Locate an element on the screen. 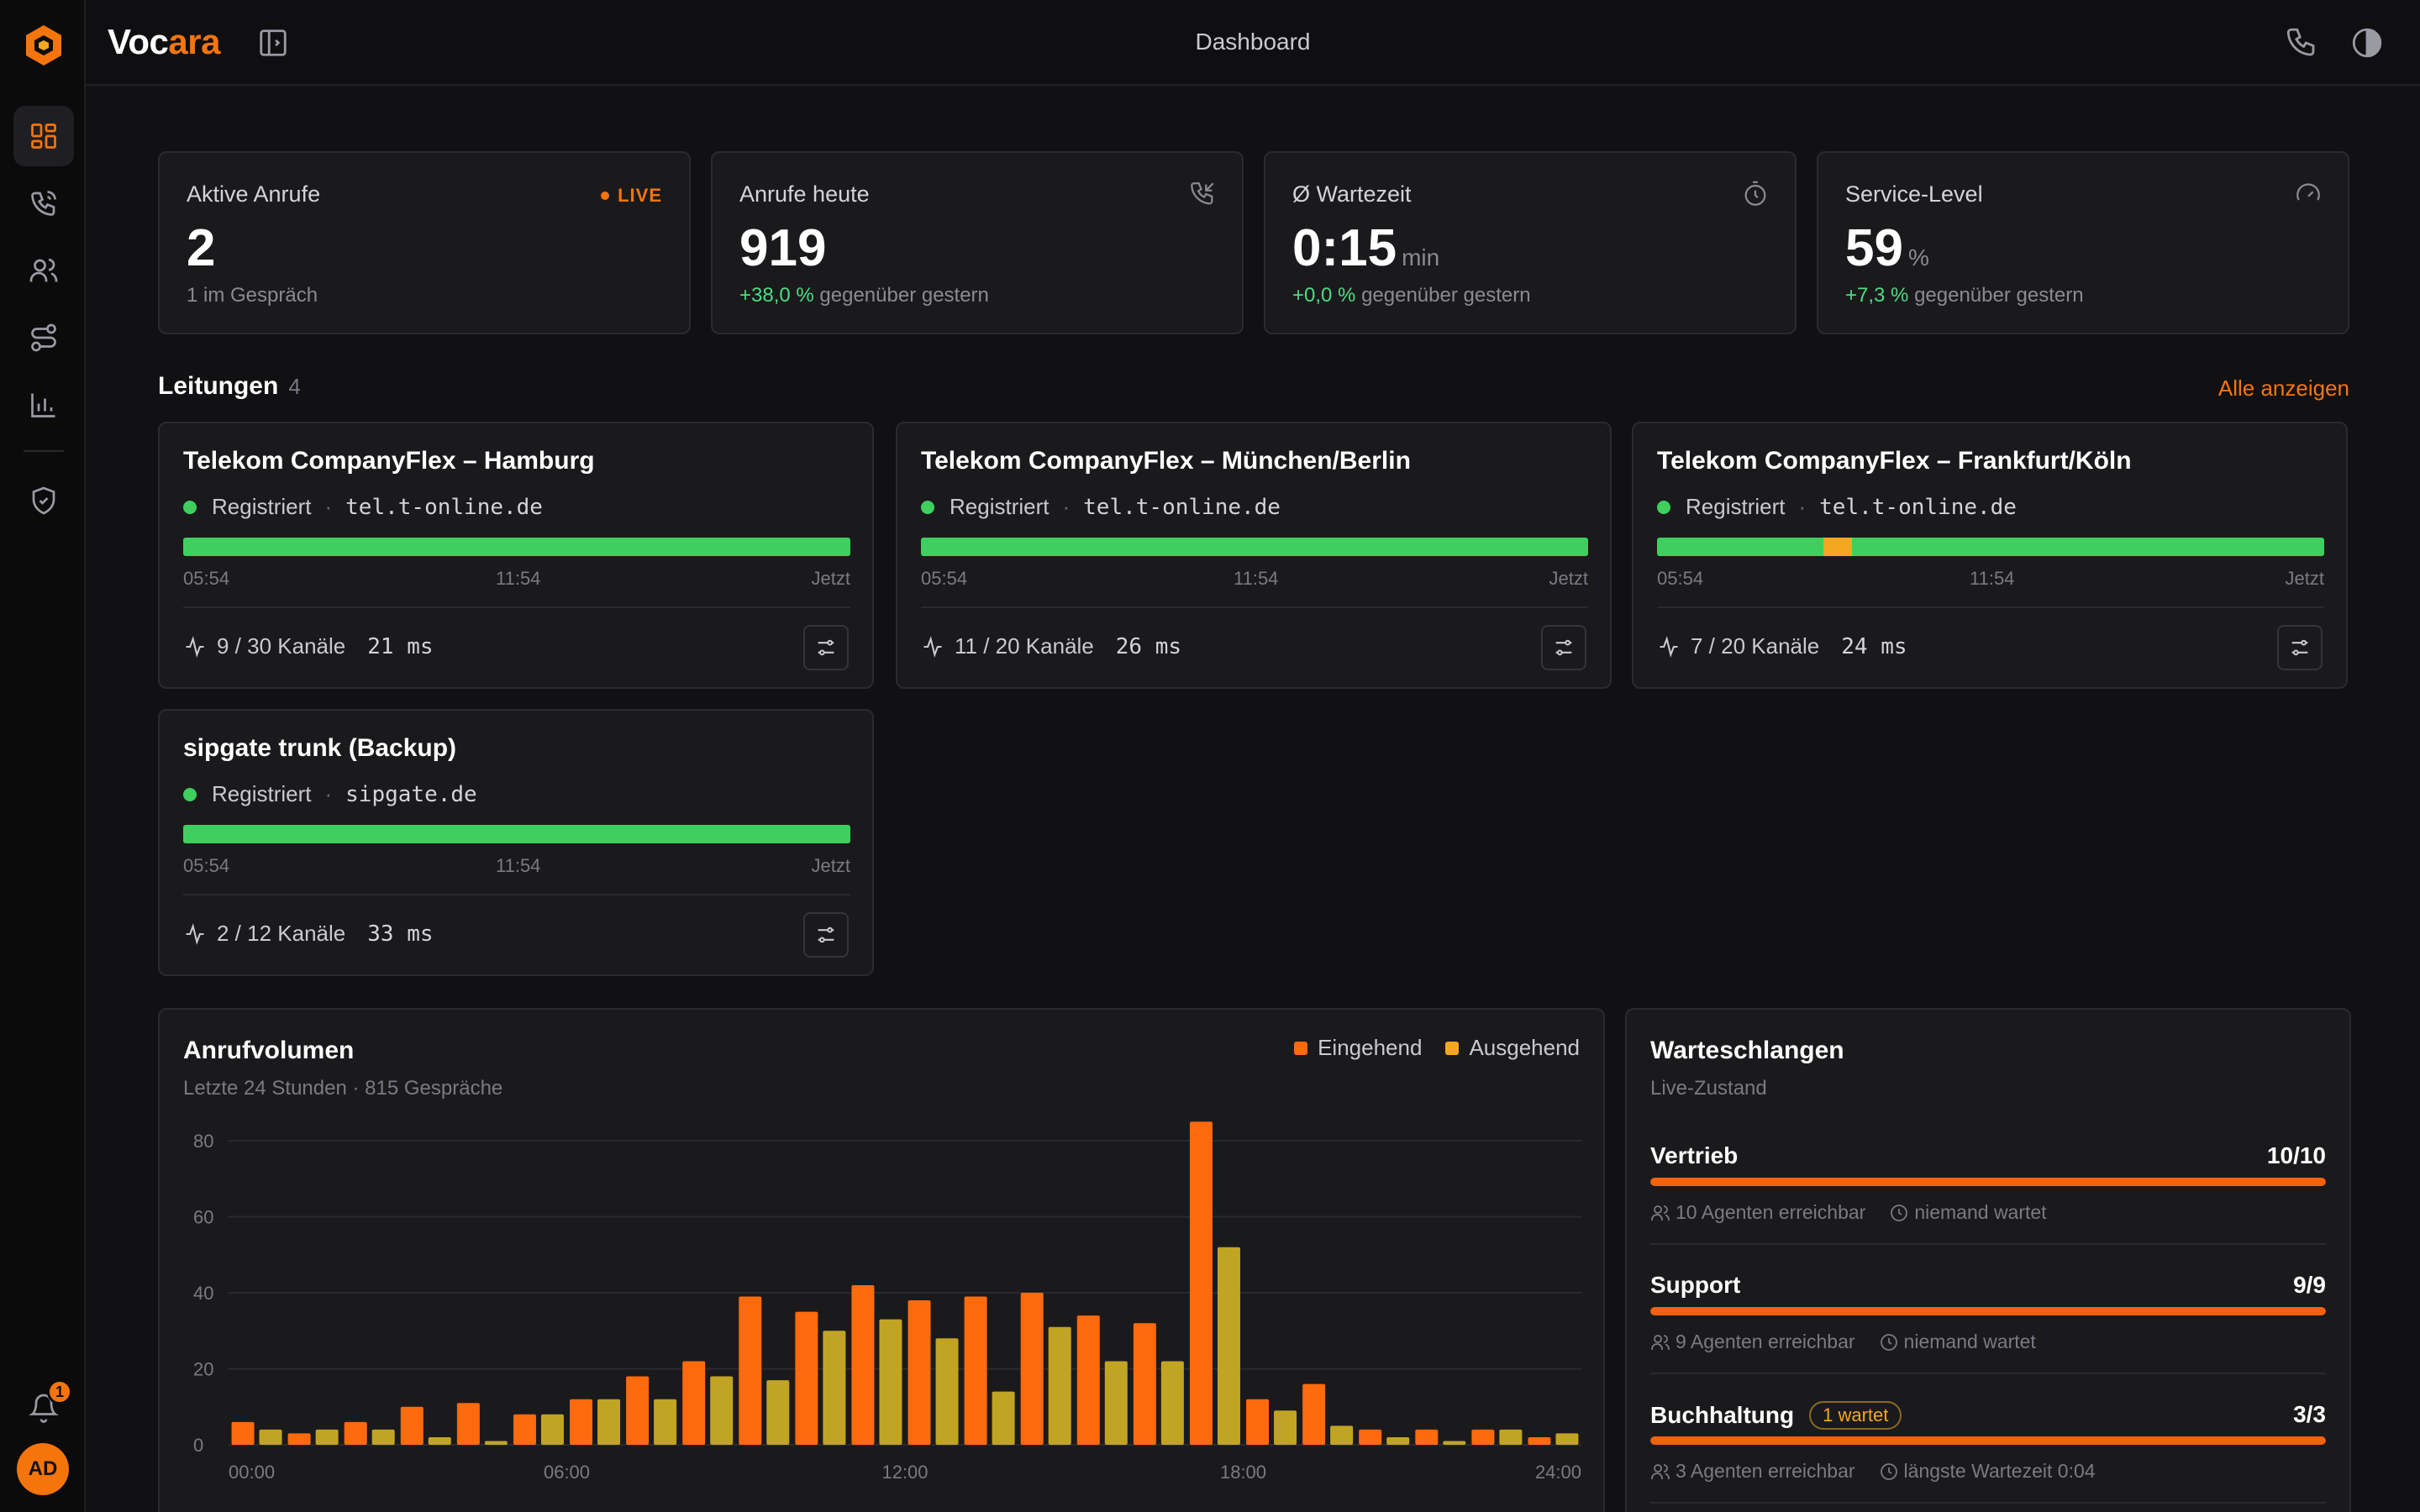  nav-agents is located at coordinates (43, 270).